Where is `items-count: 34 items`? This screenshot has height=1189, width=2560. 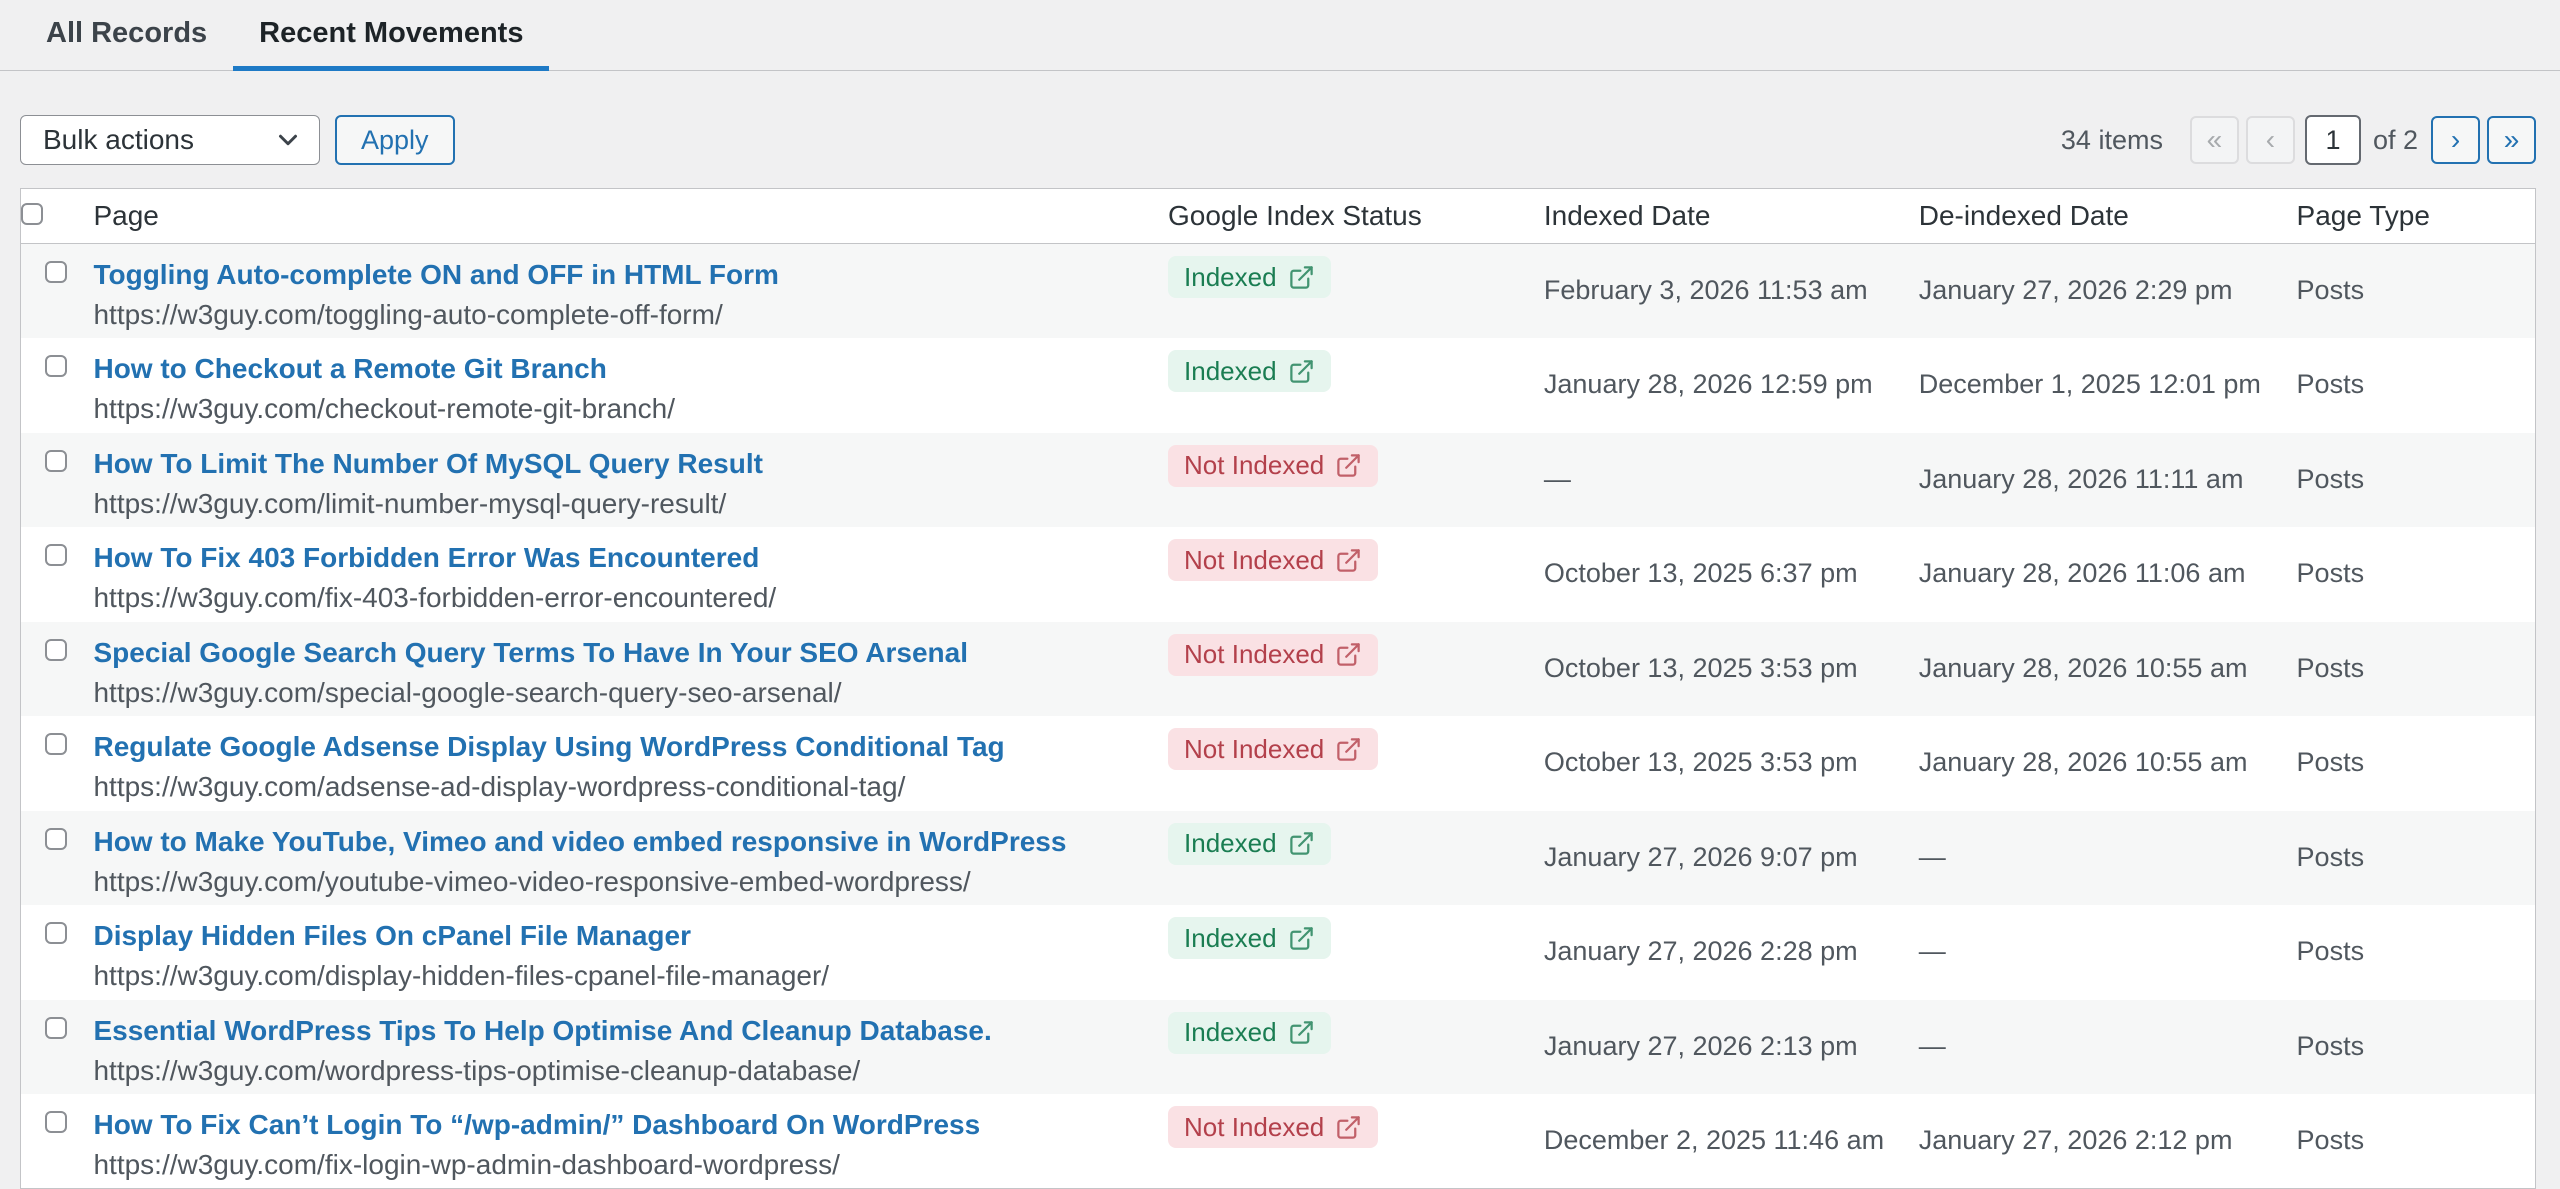
items-count: 34 items is located at coordinates (2111, 139).